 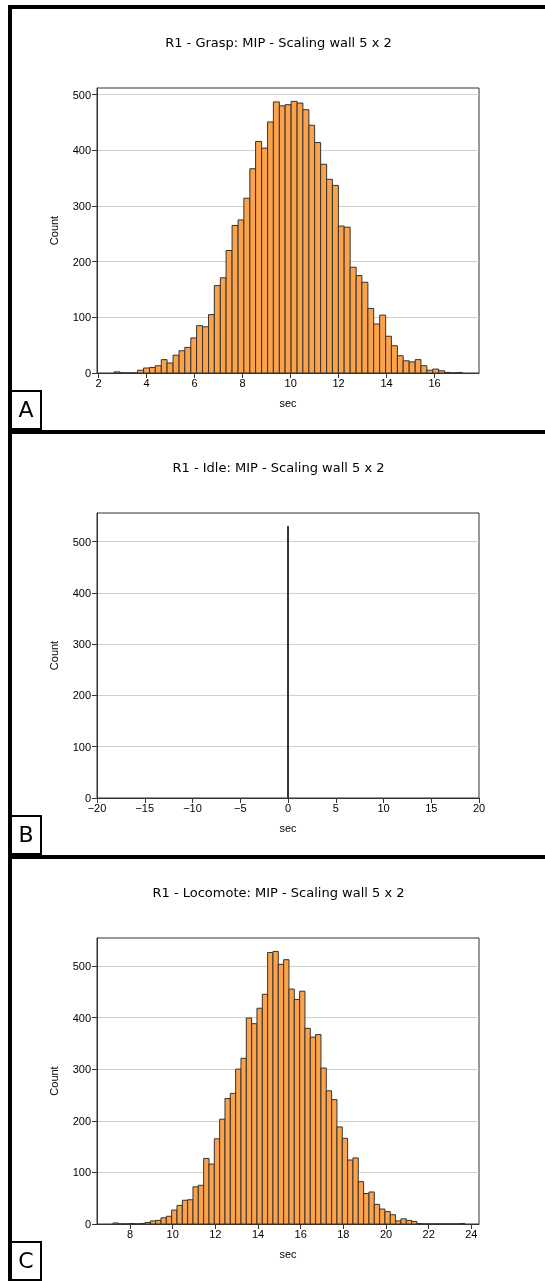 I want to click on x-tick-label: 5, so click(x=335, y=807).